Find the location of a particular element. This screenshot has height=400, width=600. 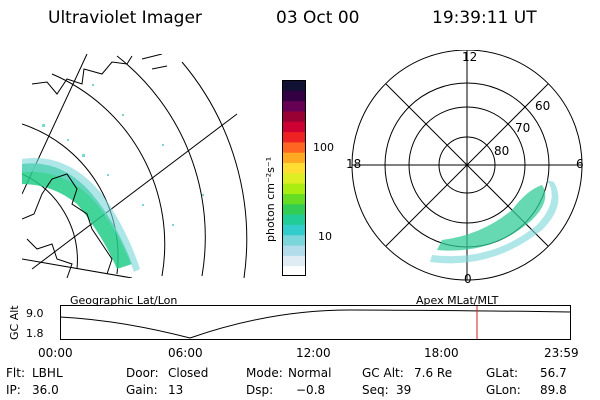

colorbar-unit-label: photon cm⁻²s⁻¹ is located at coordinates (270, 199).